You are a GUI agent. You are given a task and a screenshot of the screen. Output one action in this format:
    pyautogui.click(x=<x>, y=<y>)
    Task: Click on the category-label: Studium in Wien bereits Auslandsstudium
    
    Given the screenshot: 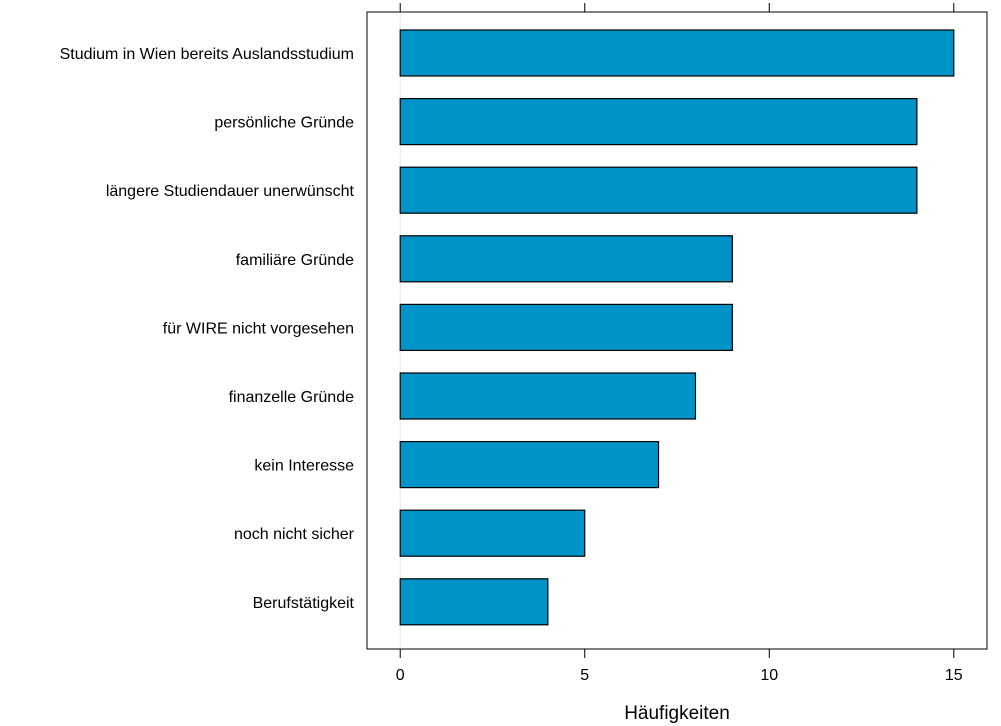 What is the action you would take?
    pyautogui.click(x=207, y=54)
    